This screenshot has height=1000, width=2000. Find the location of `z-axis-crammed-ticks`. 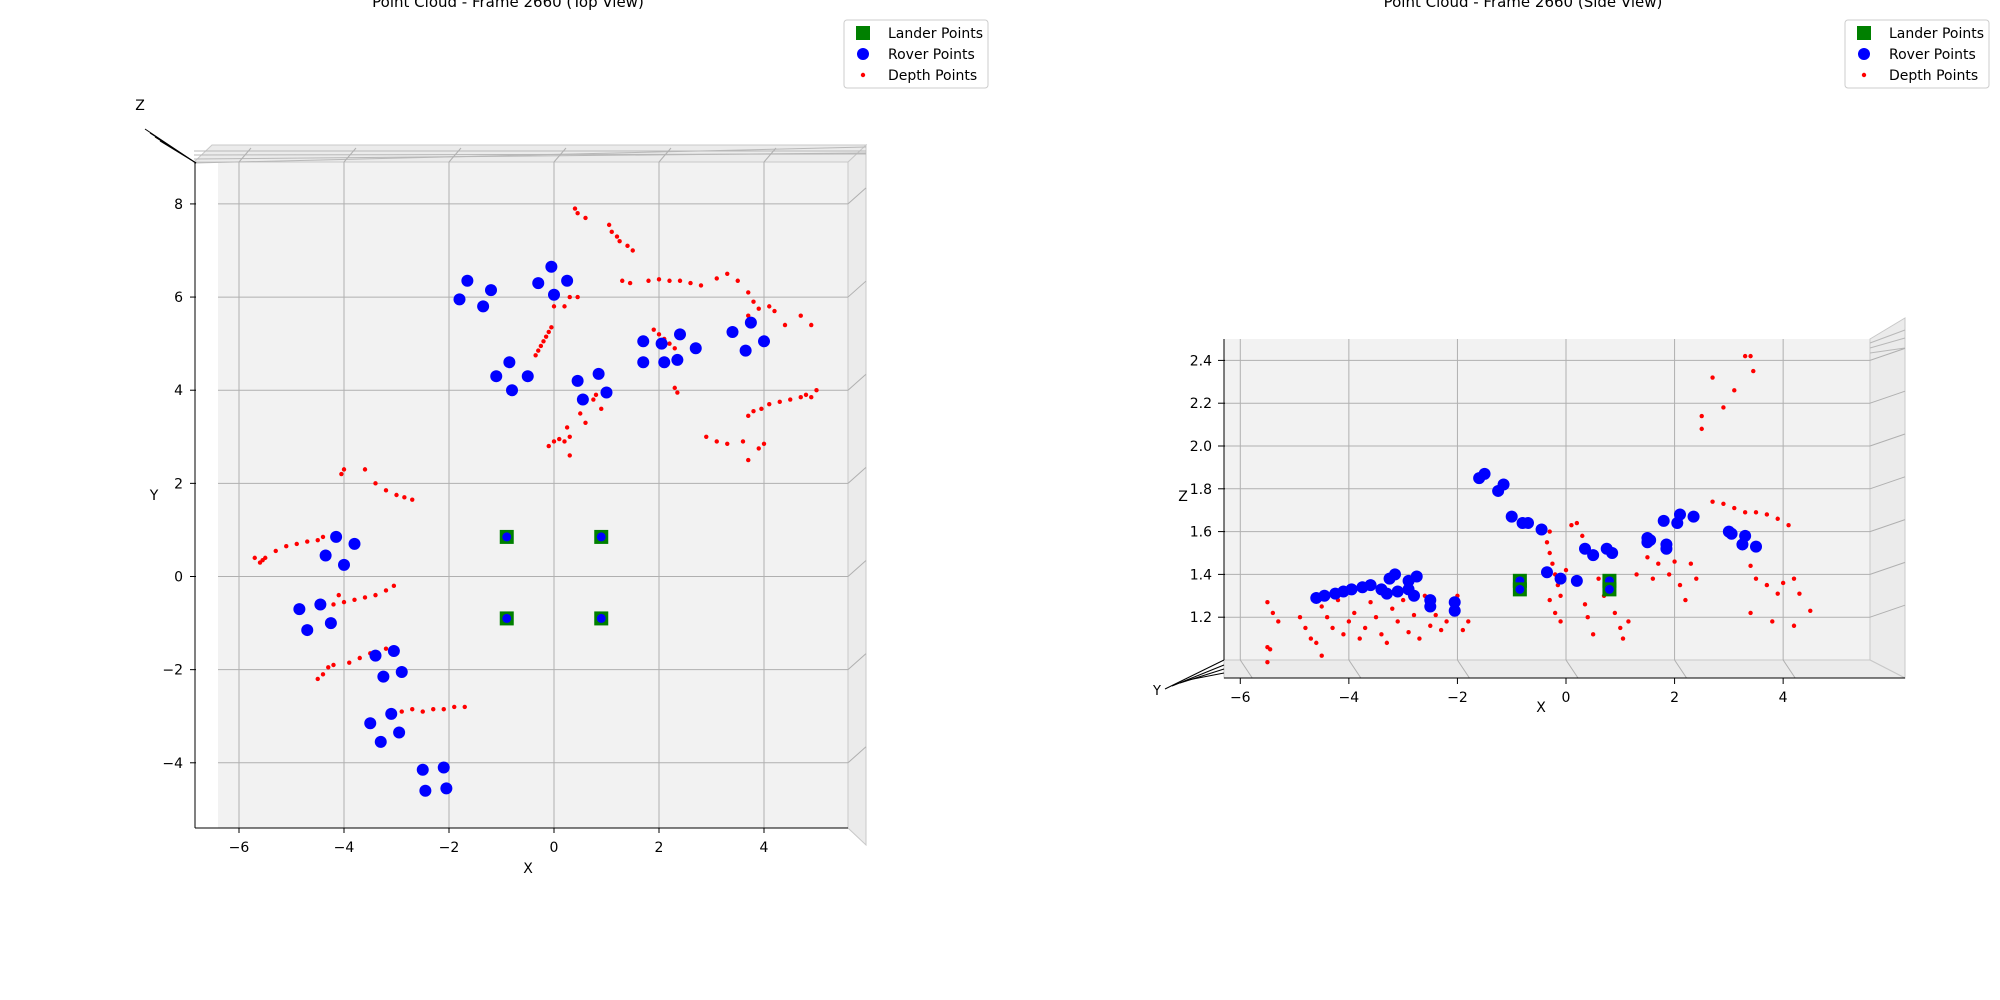

z-axis-crammed-ticks is located at coordinates (170, 146).